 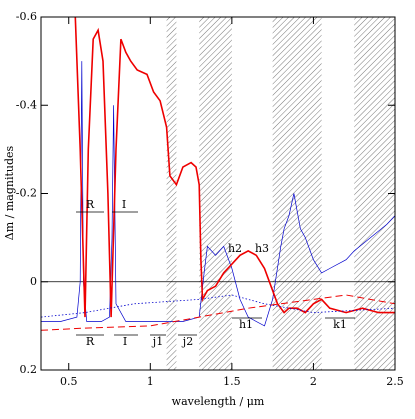 What do you see at coordinates (235, 248) in the screenshot?
I see `band-label: h2` at bounding box center [235, 248].